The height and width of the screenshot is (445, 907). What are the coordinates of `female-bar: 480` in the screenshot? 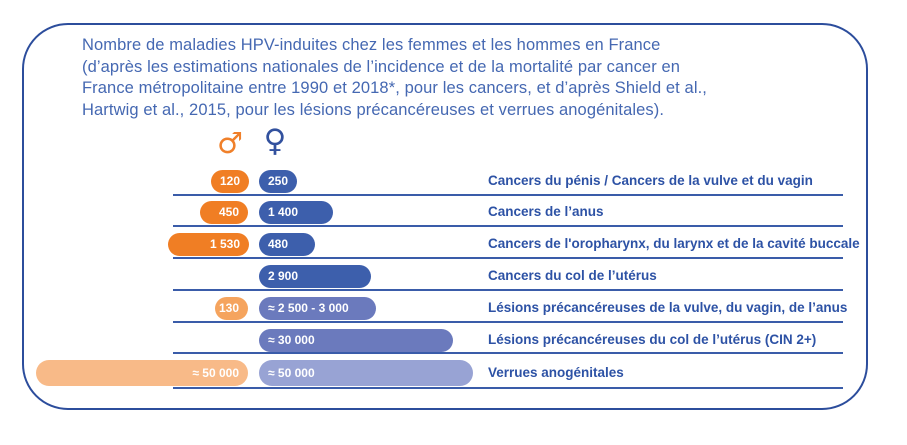 It's located at (287, 244).